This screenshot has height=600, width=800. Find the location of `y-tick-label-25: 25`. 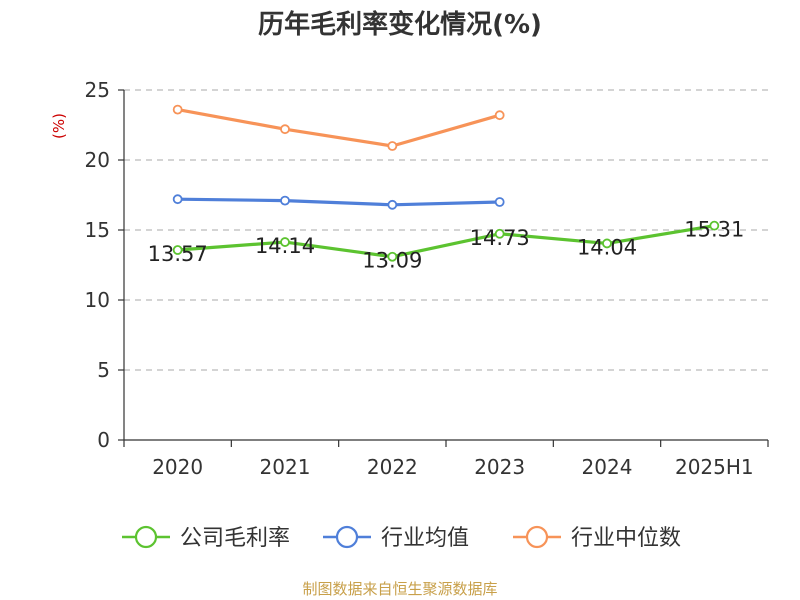

y-tick-label-25: 25 is located at coordinates (97, 90).